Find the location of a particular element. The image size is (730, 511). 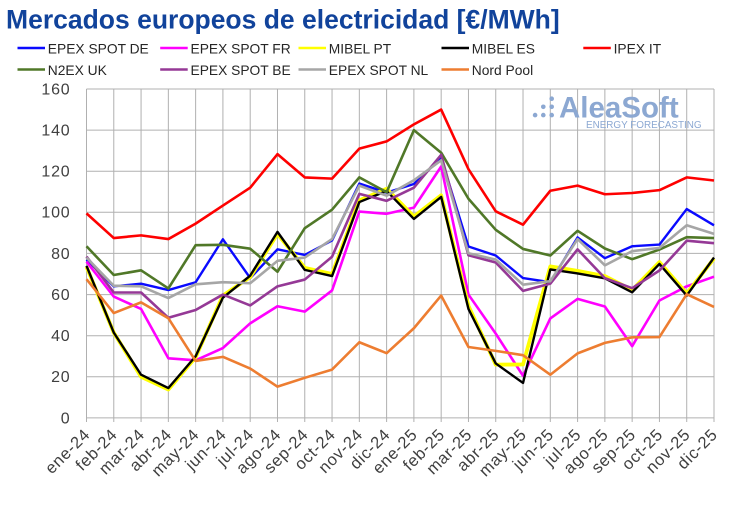

svg-text: EPEX SPOT NL is located at coordinates (379, 70).